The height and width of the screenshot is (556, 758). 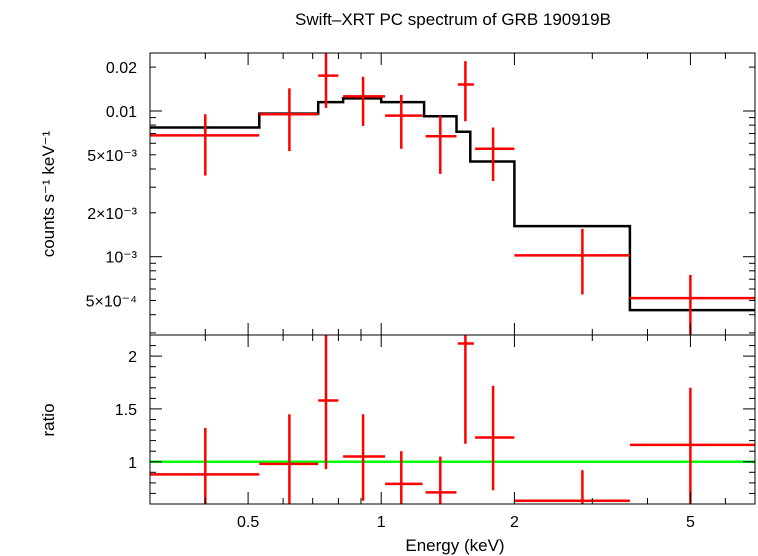 What do you see at coordinates (48, 419) in the screenshot?
I see `ratio-y-axis-label: ratio` at bounding box center [48, 419].